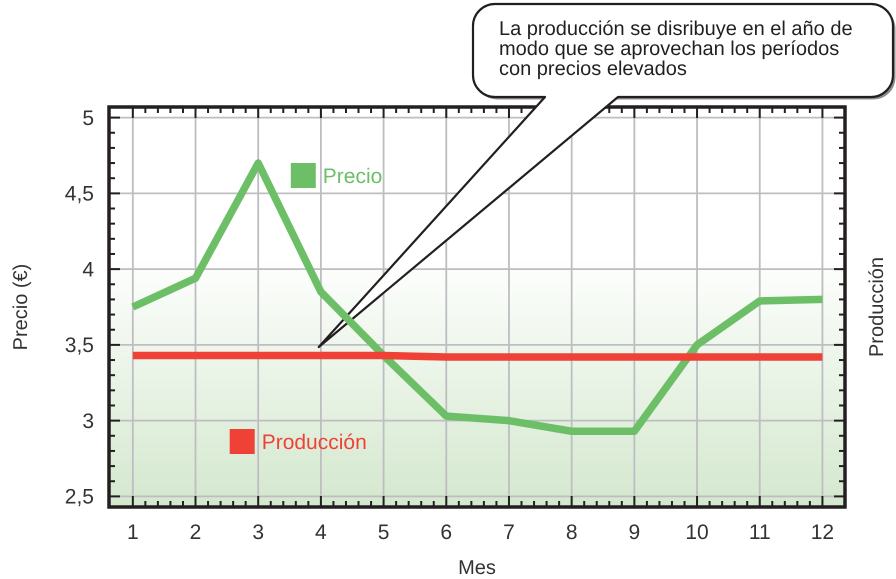 The width and height of the screenshot is (896, 579). I want to click on x-axis-title: Mes, so click(477, 568).